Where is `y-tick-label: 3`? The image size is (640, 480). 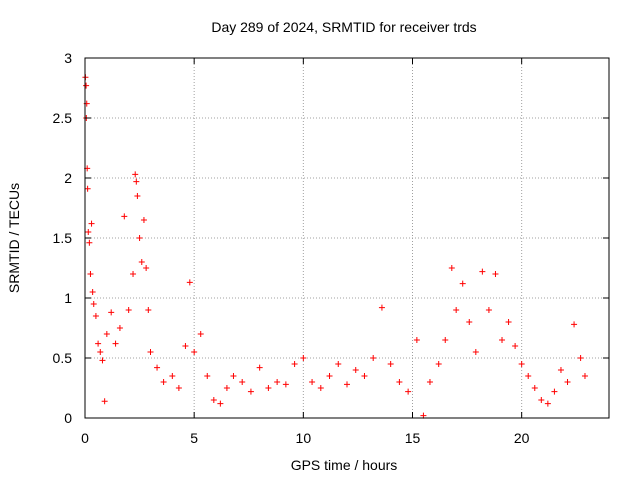
y-tick-label: 3 is located at coordinates (68, 58).